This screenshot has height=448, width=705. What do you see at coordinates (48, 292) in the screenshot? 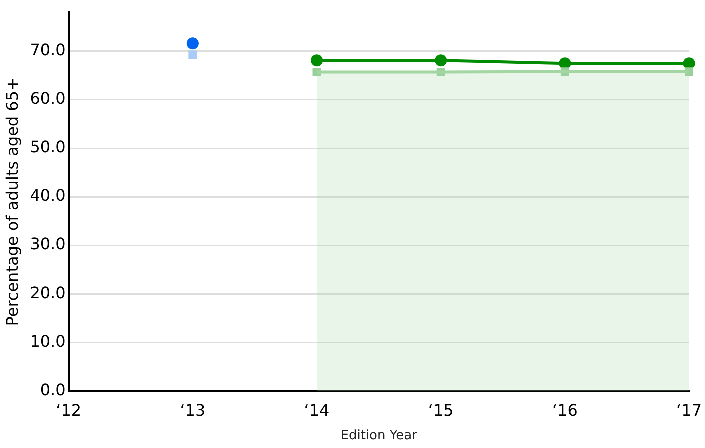
I see `y-tick-label: 20.0` at bounding box center [48, 292].